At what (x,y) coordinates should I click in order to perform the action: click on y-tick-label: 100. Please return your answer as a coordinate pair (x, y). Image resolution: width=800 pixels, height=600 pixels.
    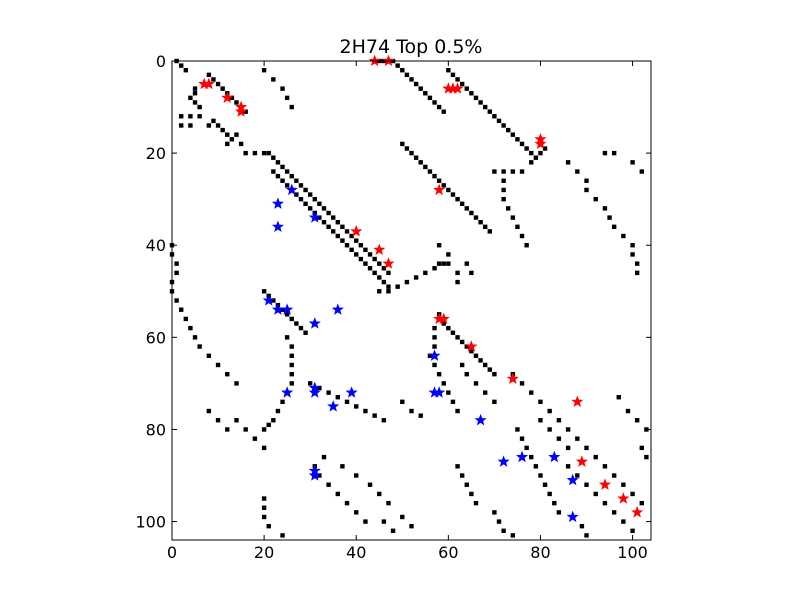
    Looking at the image, I should click on (150, 522).